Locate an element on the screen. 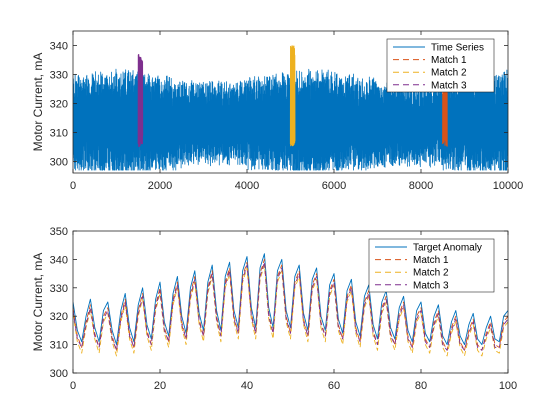  x-tick-label: 40 is located at coordinates (247, 386).